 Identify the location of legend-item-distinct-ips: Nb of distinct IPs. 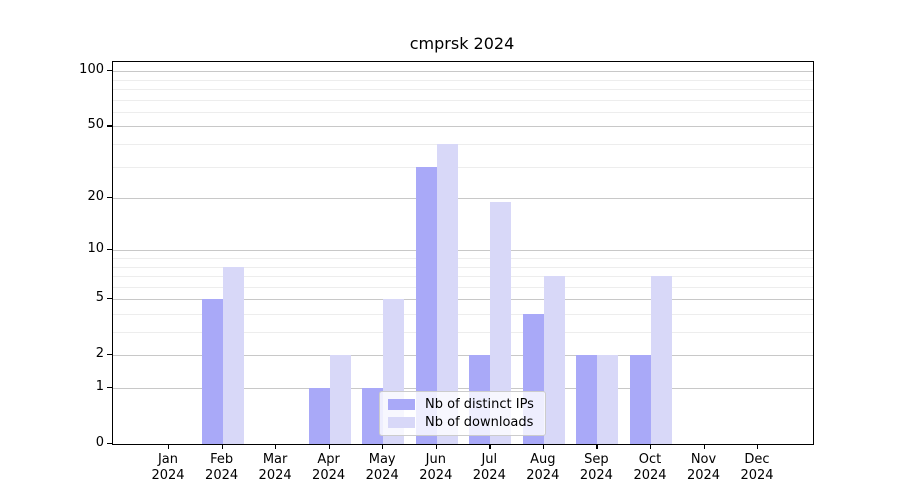
(462, 404).